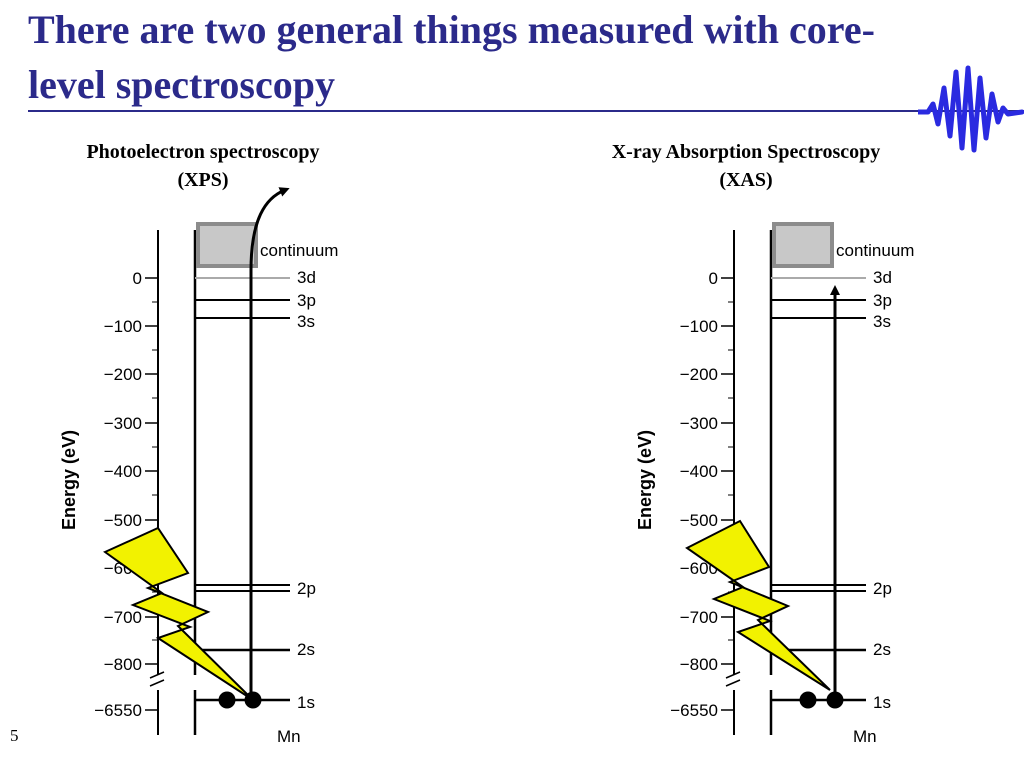 The width and height of the screenshot is (1024, 768). Describe the element at coordinates (203, 152) in the screenshot. I see `xps-title-line1: Photoelectron spectroscopy` at that location.